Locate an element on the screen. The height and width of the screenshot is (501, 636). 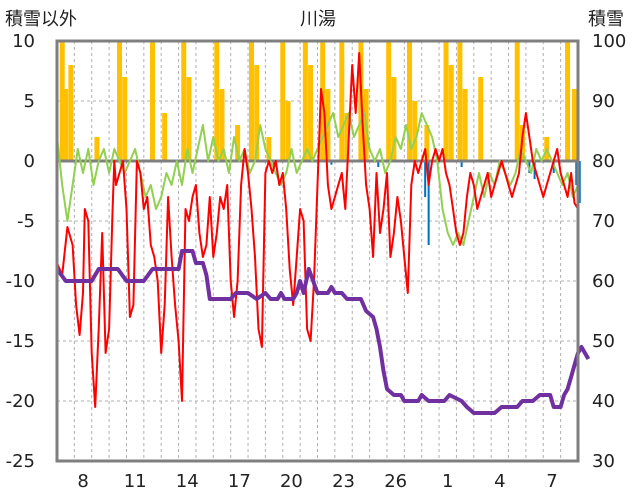
x-tick-label: 26 is located at coordinates (395, 481).